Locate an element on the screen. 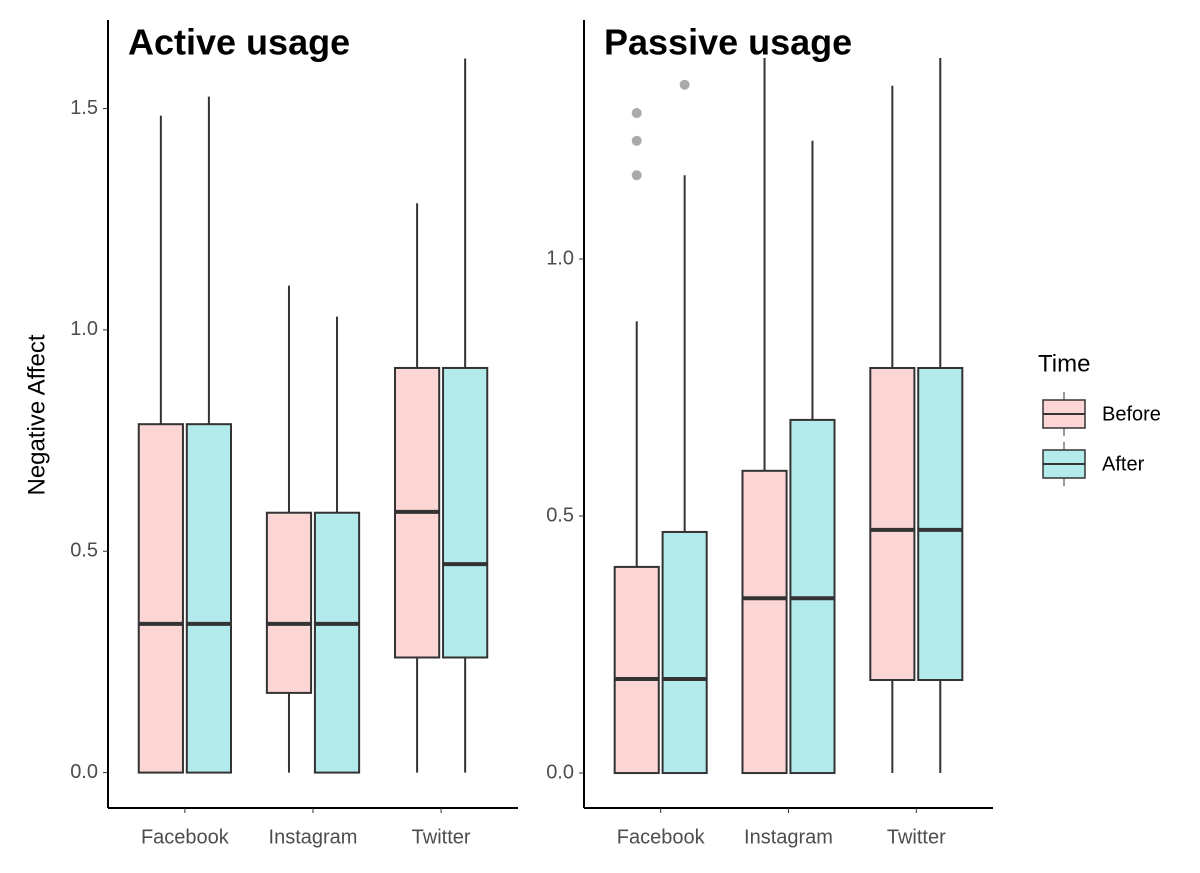 The image size is (1200, 873). legend-title: Time is located at coordinates (1064, 363).